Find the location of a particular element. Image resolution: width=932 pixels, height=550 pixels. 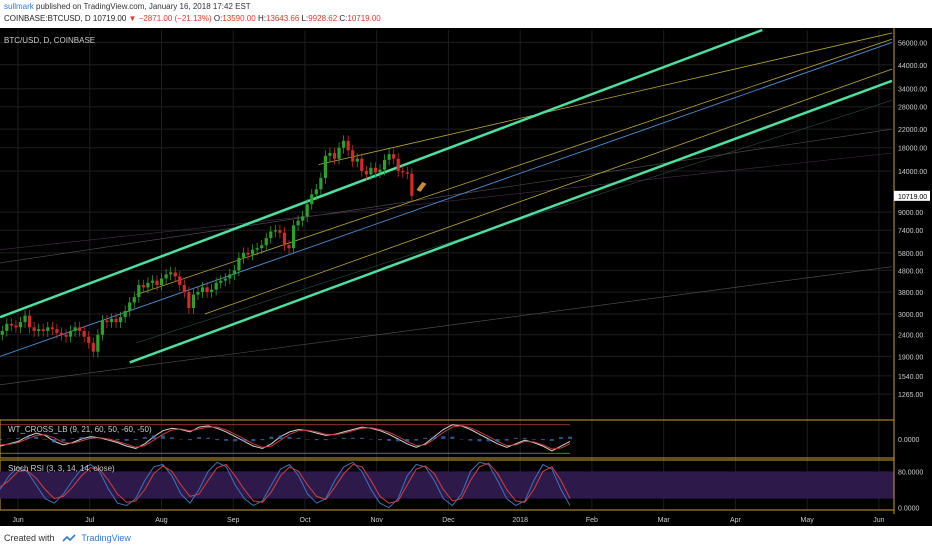

x-tick-label: Jul is located at coordinates (89, 520).